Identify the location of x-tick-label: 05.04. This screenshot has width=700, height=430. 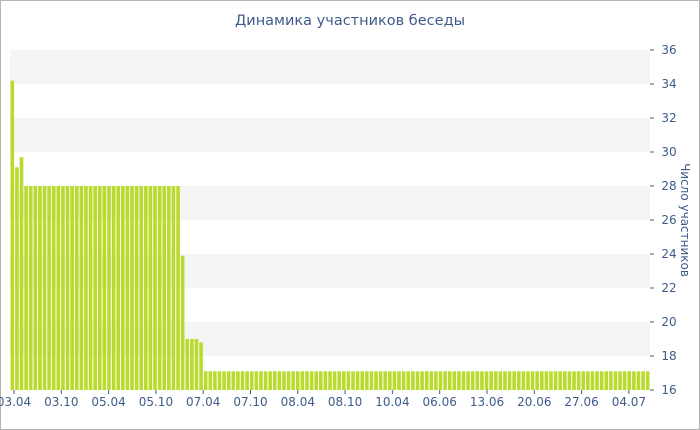
(108, 402).